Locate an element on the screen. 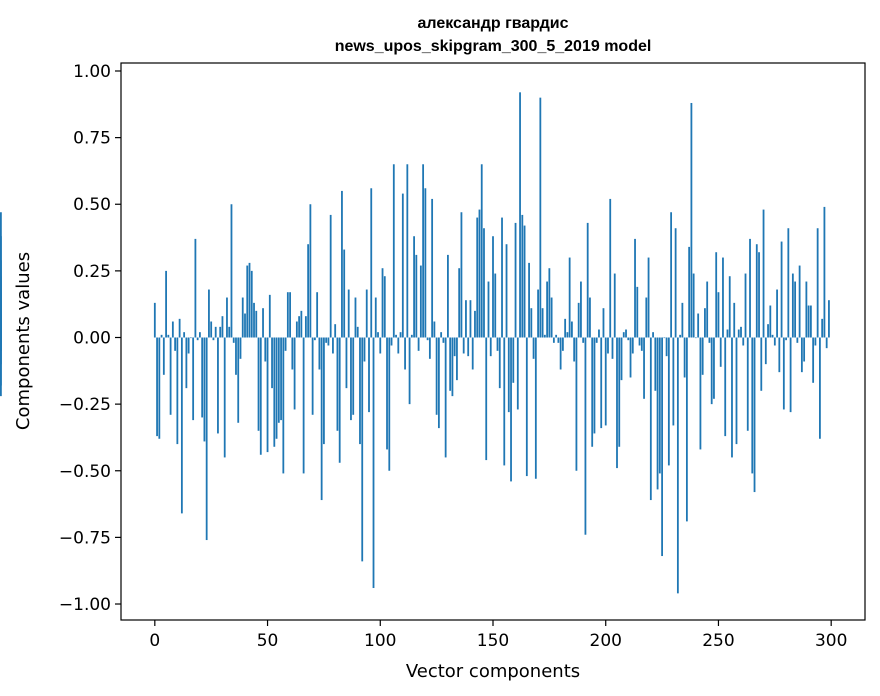 Image resolution: width=880 pixels, height=696 pixels. x-tick-label-300: 300 is located at coordinates (831, 641).